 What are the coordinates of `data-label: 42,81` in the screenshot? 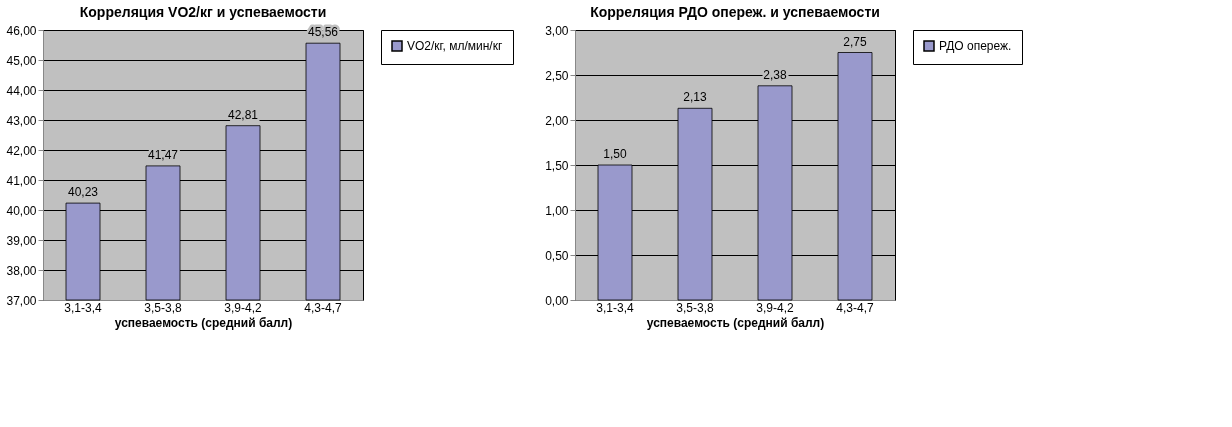 It's located at (243, 114).